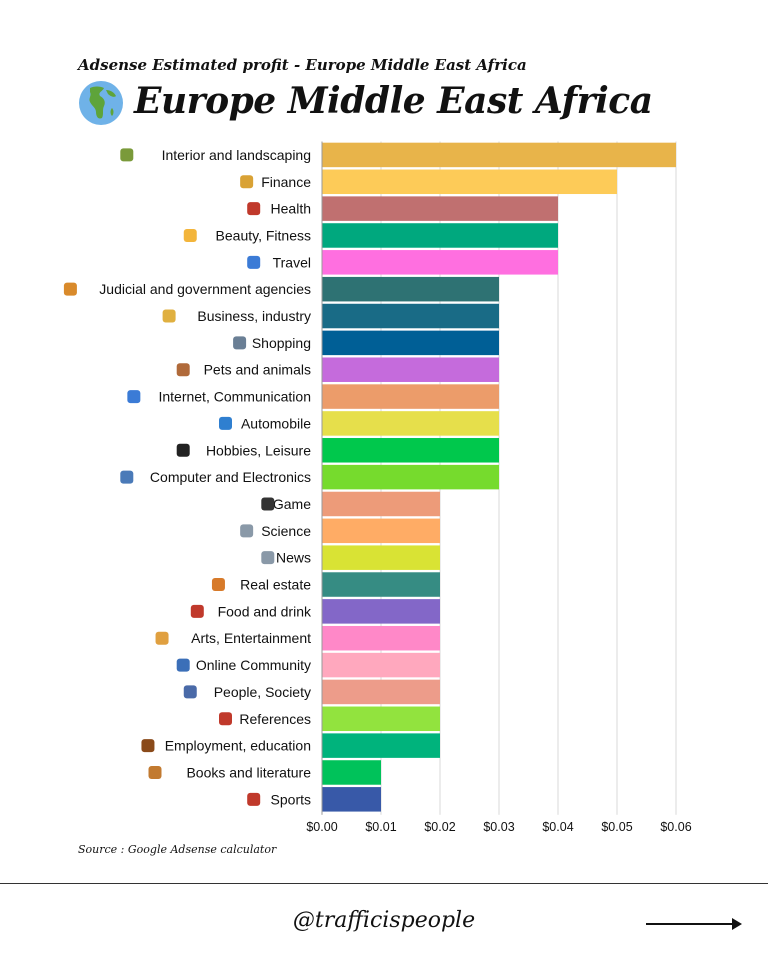 The width and height of the screenshot is (768, 960). Describe the element at coordinates (262, 692) in the screenshot. I see `category-label: People, Society` at that location.